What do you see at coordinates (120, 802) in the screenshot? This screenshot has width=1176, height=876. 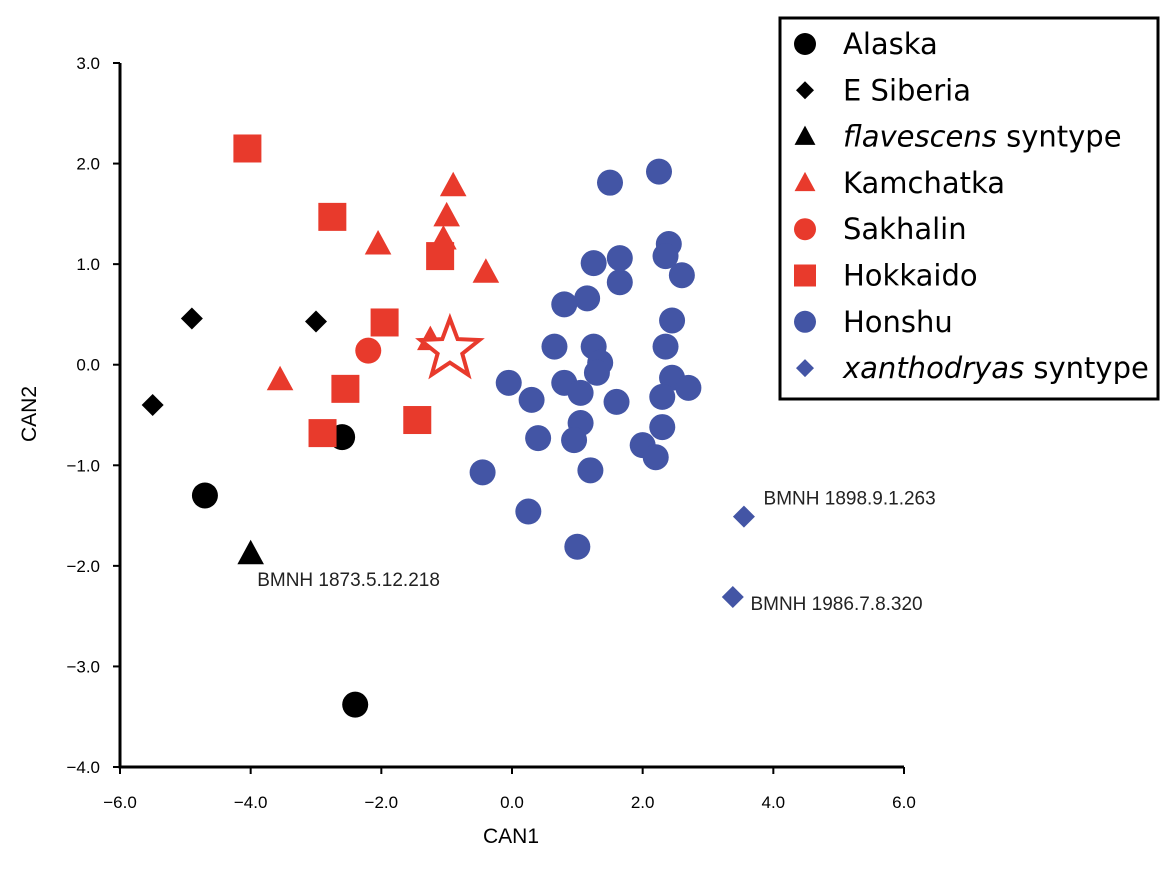 I see `x-tick-label: −6.0` at bounding box center [120, 802].